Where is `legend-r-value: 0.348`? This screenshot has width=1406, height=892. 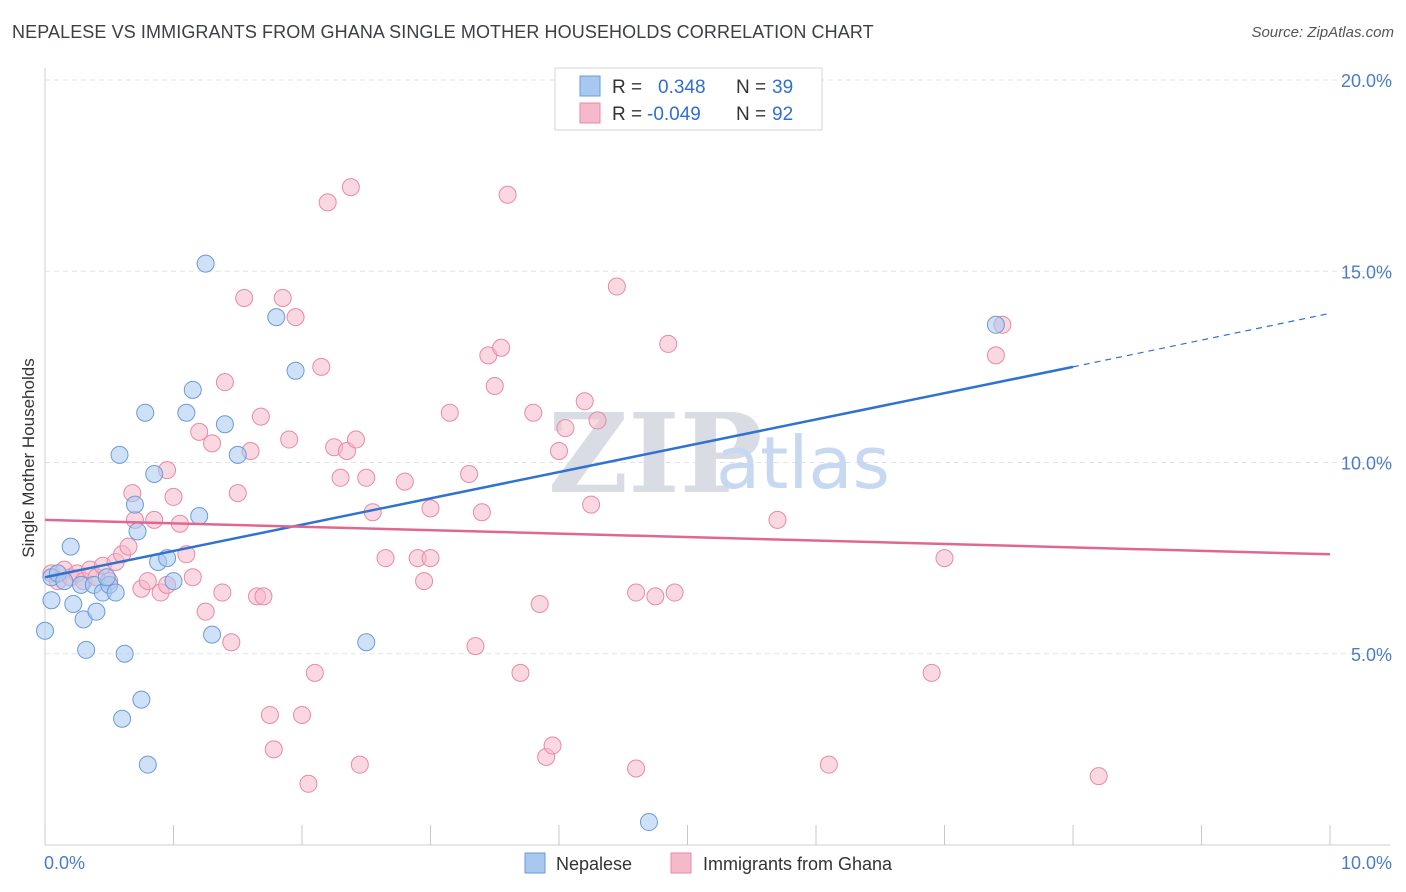
legend-r-value: 0.348 is located at coordinates (682, 87).